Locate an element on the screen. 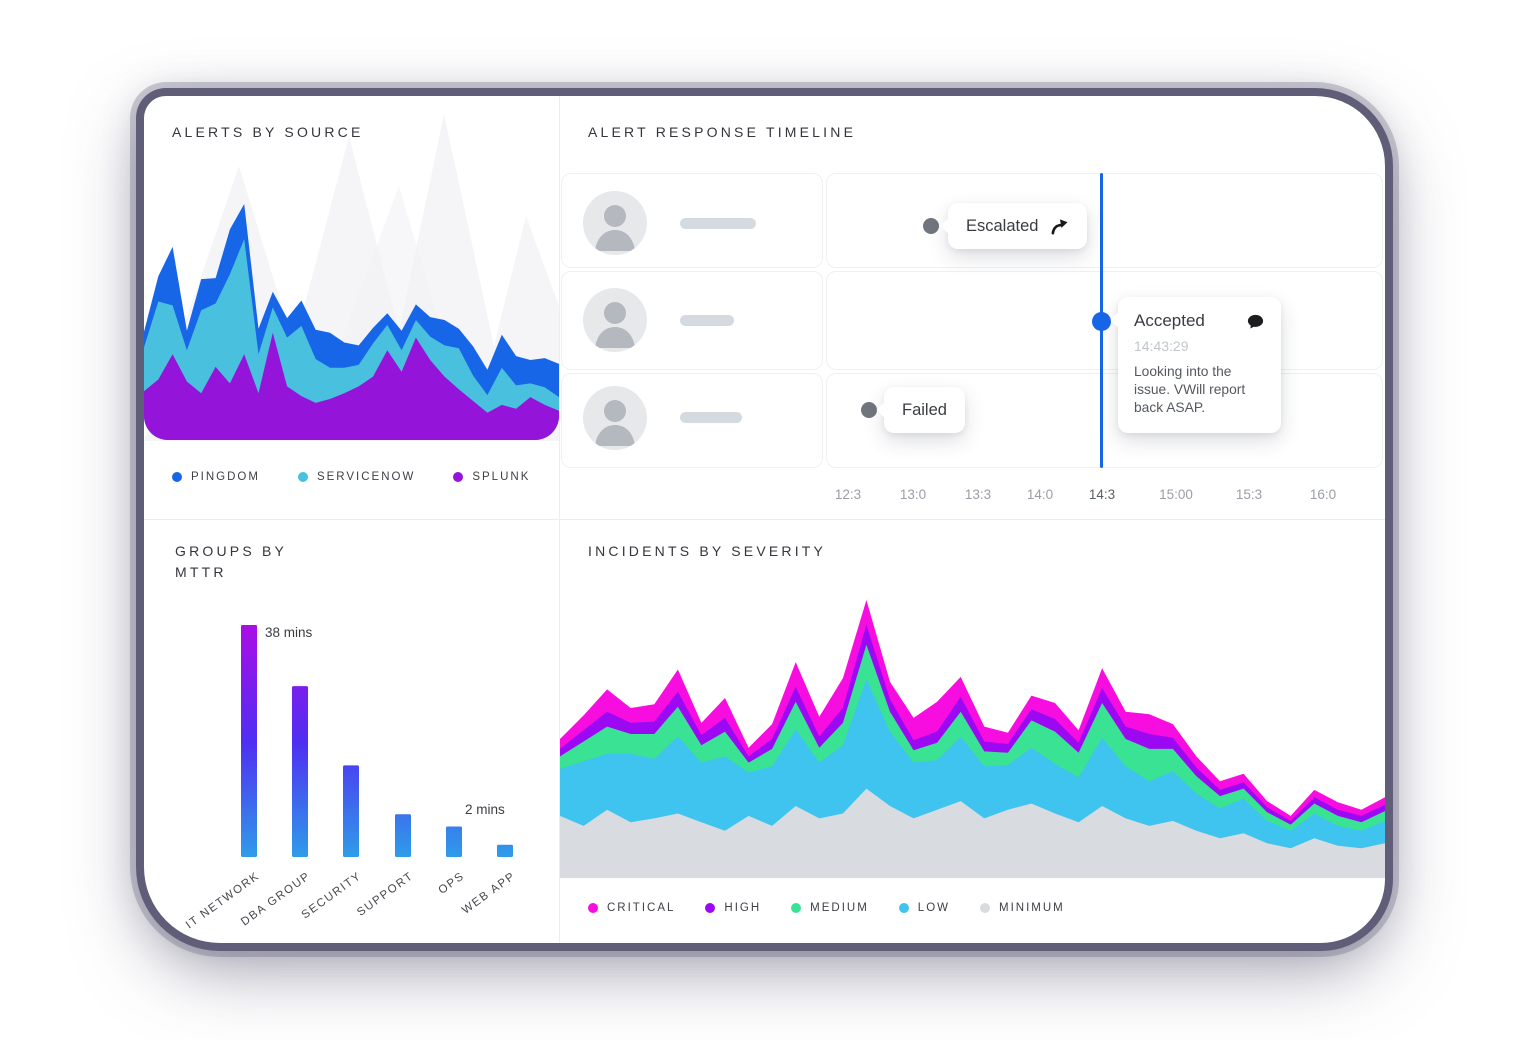 Image resolution: width=1536 pixels, height=1040 pixels. time-tick: 13:3 is located at coordinates (978, 494).